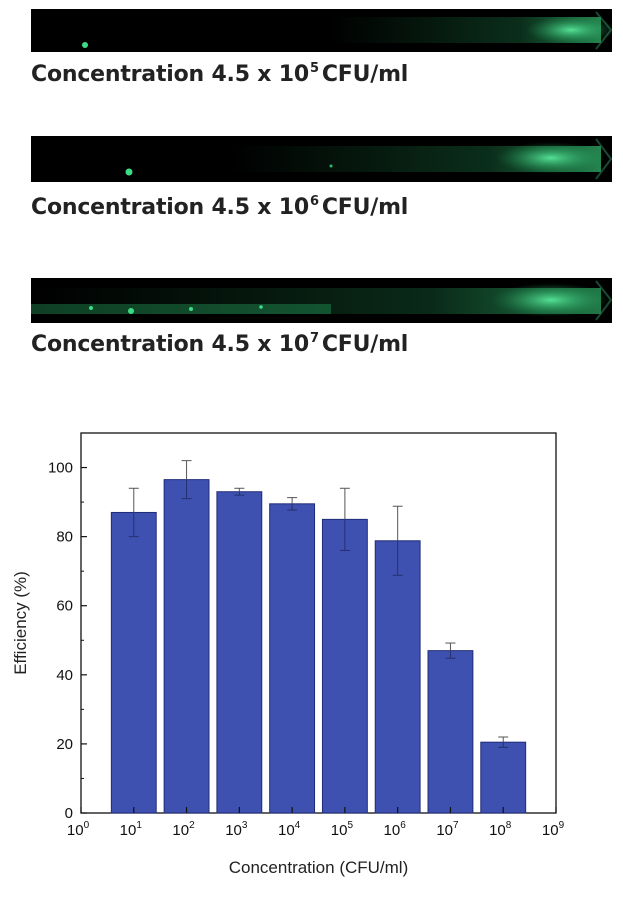 The image size is (623, 900). Describe the element at coordinates (64, 675) in the screenshot. I see `y-tick-label-2: 40` at that location.